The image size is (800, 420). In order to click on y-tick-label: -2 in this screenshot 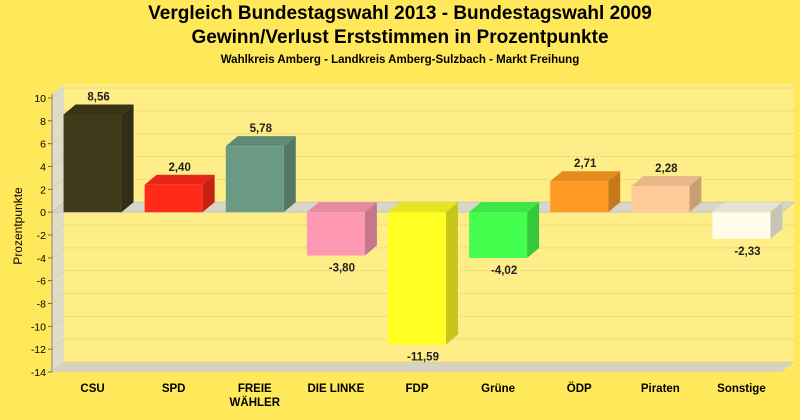, I will do `click(41, 236)`.